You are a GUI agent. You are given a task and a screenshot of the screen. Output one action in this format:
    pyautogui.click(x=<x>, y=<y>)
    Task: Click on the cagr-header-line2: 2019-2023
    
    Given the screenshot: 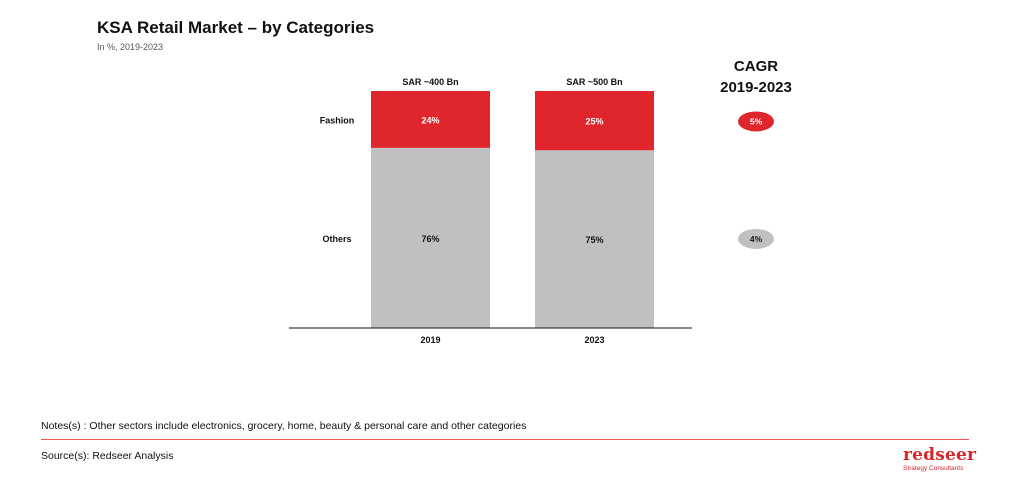 What is the action you would take?
    pyautogui.click(x=756, y=87)
    